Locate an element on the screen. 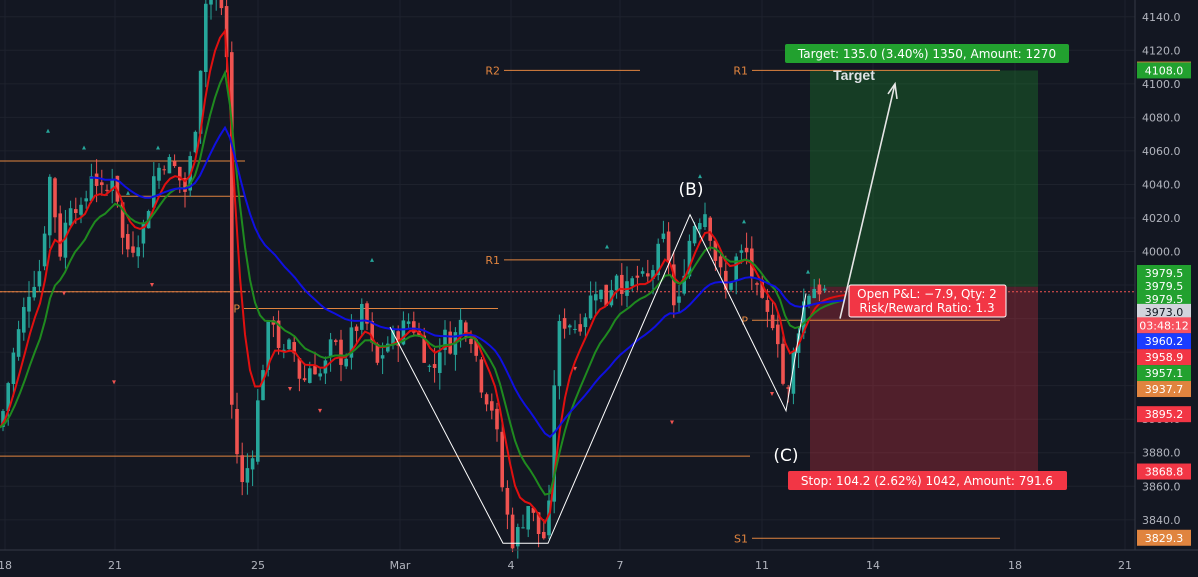  target-banner-text: Target: 135.0 (3.40%) 1350, Amount: 1270 is located at coordinates (926, 54).